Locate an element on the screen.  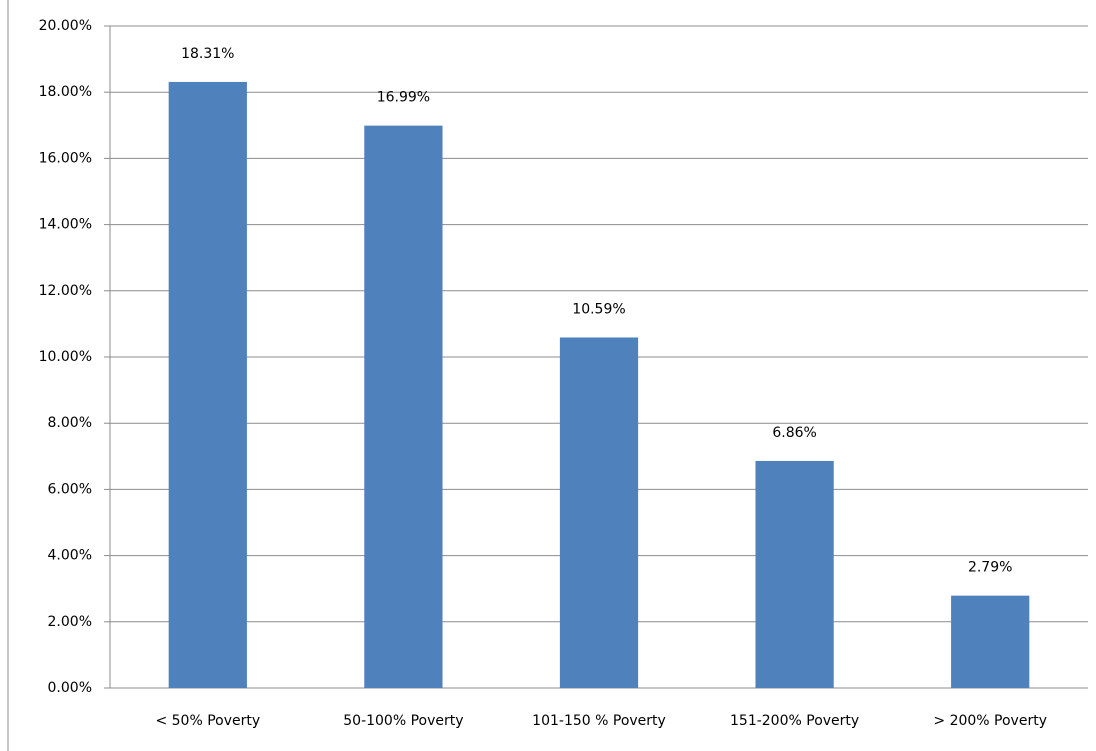
y-tick-label: 0.00% is located at coordinates (70, 688).